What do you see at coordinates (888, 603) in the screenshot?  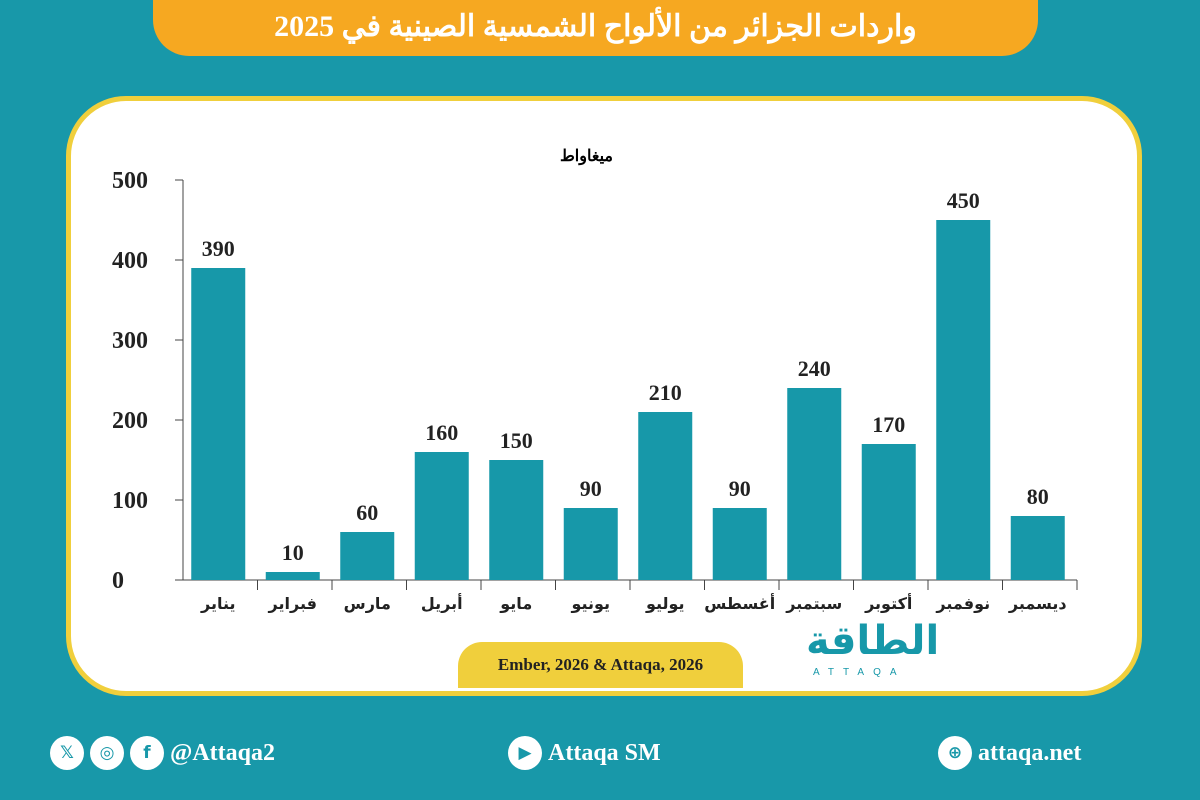 I see `x-tick-label: أكتوبر` at bounding box center [888, 603].